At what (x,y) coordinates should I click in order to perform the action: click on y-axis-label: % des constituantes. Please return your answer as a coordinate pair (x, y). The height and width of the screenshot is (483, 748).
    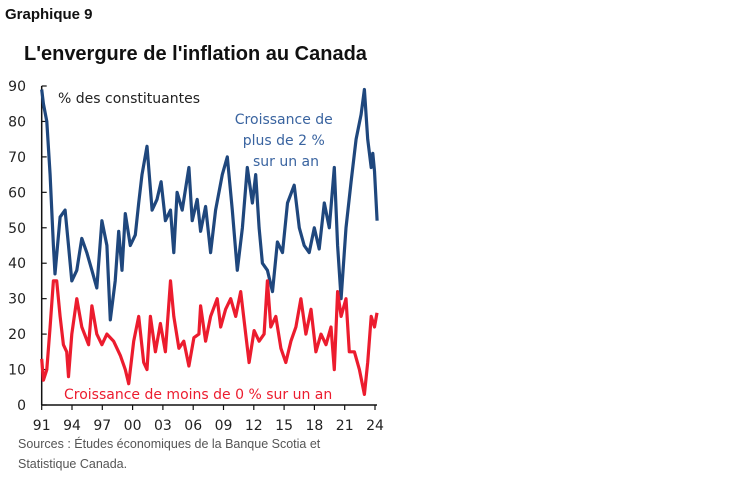
    Looking at the image, I should click on (129, 99).